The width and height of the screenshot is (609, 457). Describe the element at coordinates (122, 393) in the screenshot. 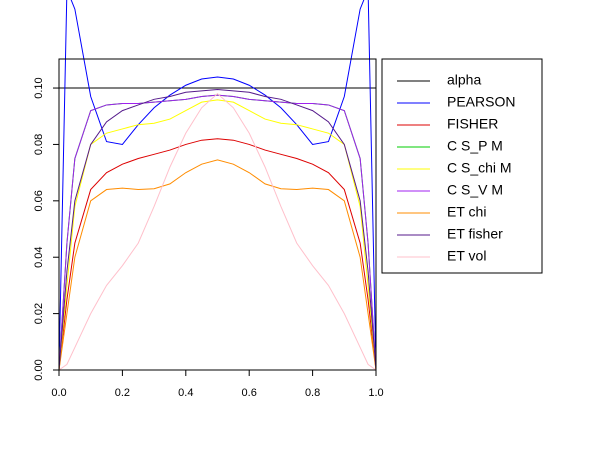

I see `x-tick-label: 0.2` at that location.